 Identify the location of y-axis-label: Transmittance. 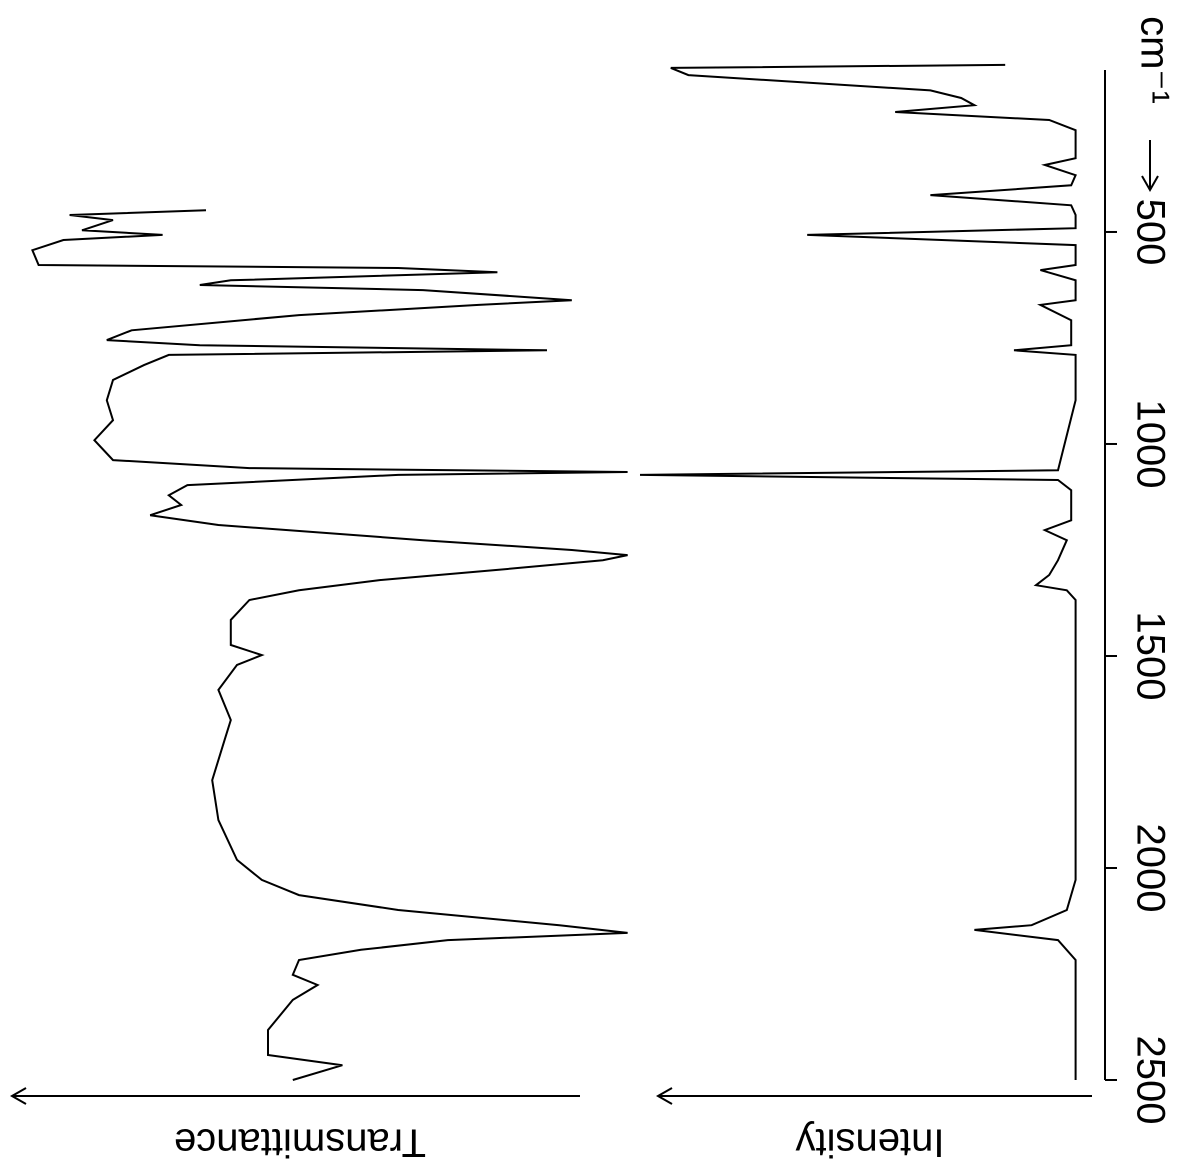
(300, 1142).